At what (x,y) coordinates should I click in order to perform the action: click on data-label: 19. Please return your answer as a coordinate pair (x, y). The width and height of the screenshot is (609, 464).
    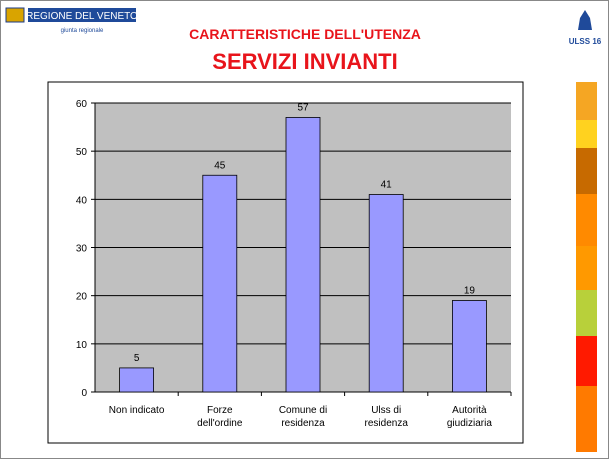
    Looking at the image, I should click on (470, 290).